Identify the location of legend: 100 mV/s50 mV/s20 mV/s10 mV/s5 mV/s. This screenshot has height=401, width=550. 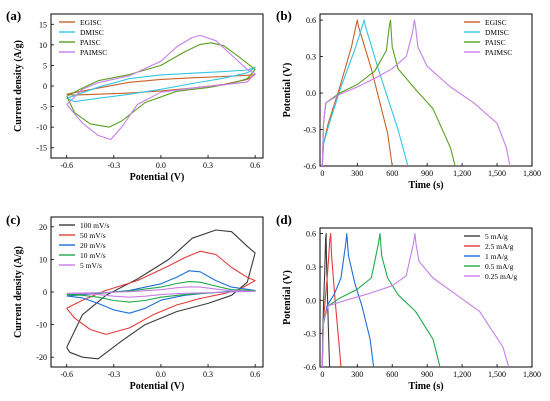
(84, 245).